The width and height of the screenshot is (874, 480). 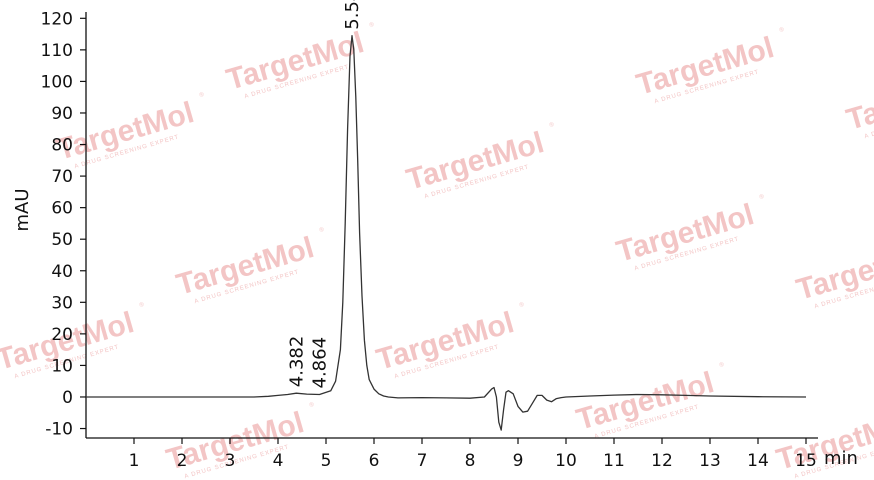 I want to click on x-tick-label: 6, so click(x=374, y=461).